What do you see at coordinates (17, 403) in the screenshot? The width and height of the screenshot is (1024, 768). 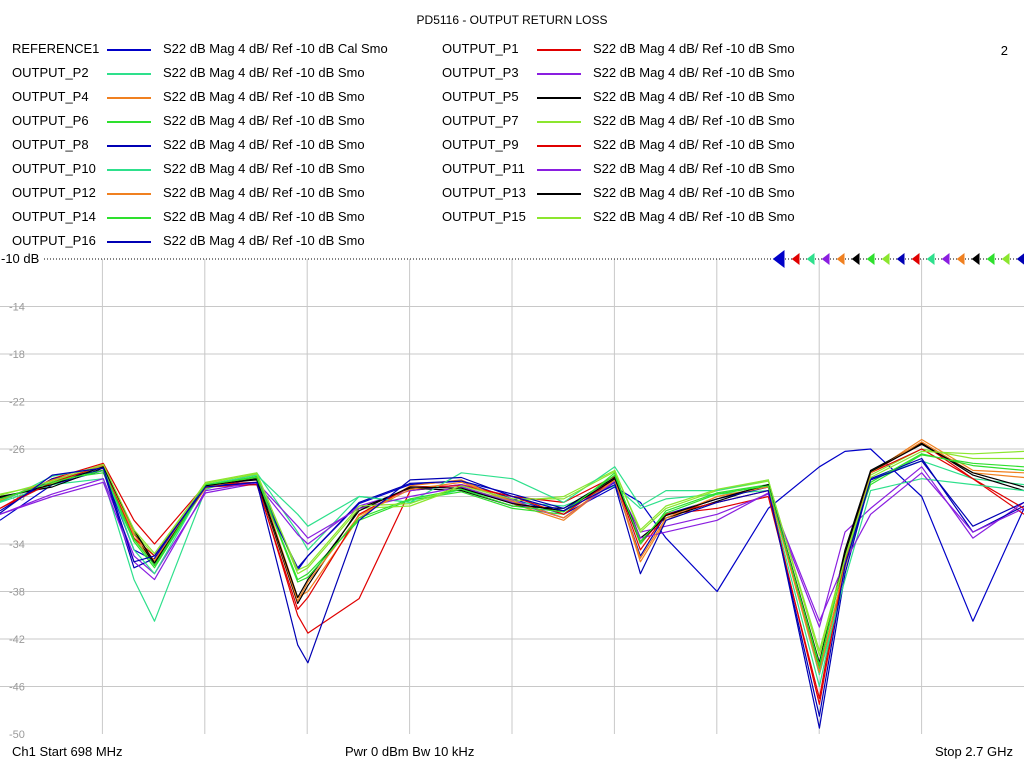 I see `y-tick-label: -22` at bounding box center [17, 403].